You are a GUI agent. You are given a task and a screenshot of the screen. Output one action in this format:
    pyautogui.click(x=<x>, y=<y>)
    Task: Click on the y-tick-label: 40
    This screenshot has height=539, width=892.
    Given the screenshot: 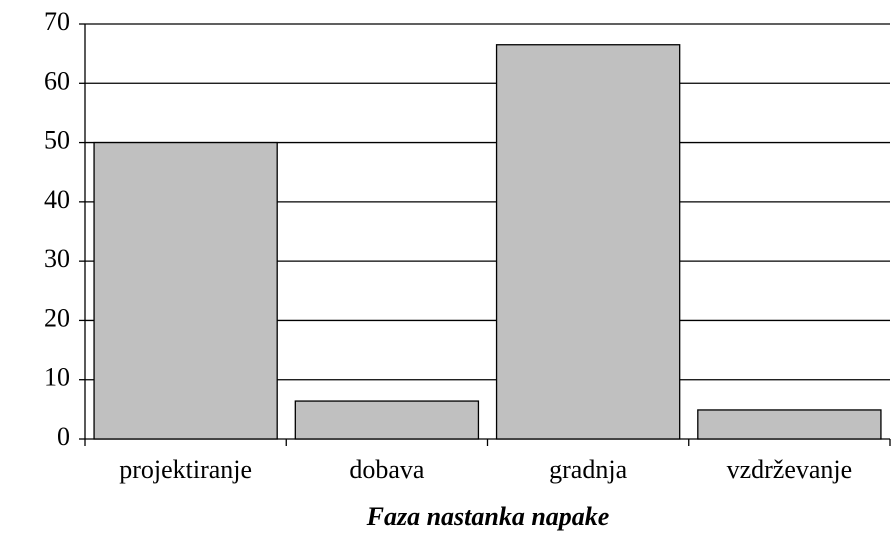 What is the action you would take?
    pyautogui.click(x=57, y=199)
    